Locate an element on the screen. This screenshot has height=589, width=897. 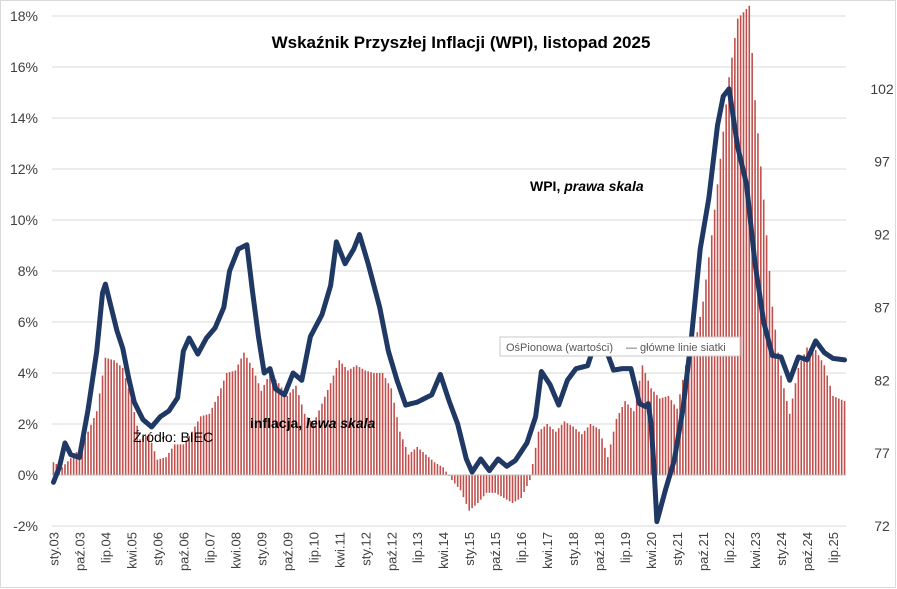
source-note: Źródło: BIEC is located at coordinates (173, 437).